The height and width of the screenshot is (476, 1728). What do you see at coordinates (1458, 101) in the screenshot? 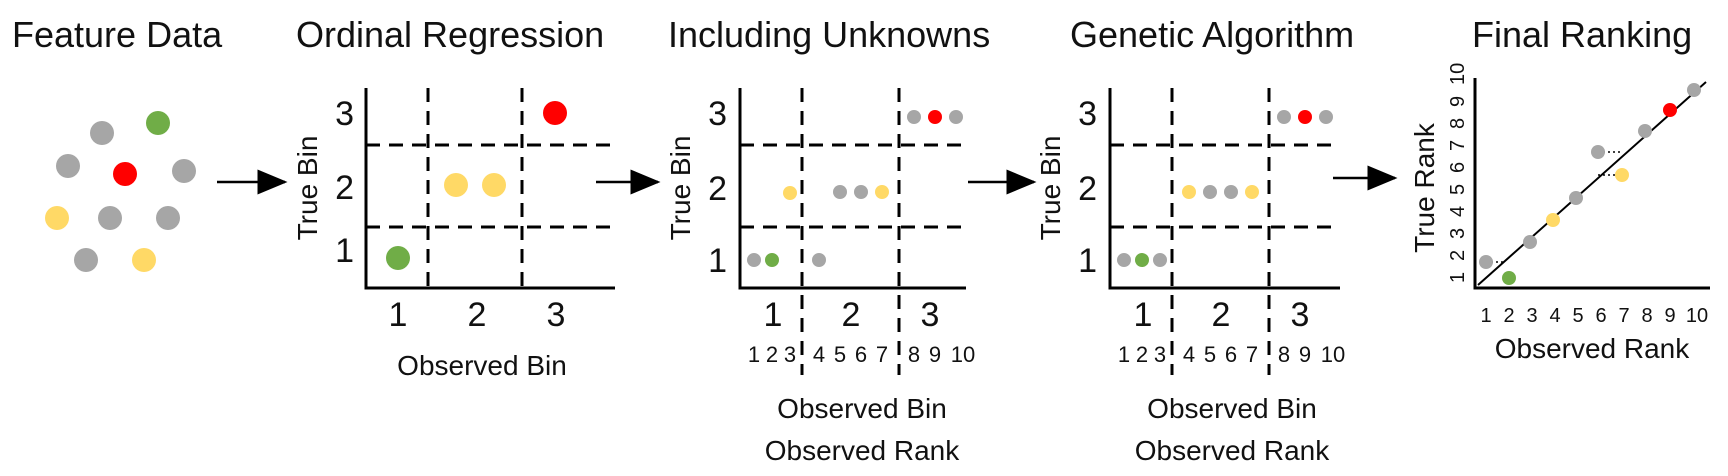
I see `y-rank-label: 9` at bounding box center [1458, 101].